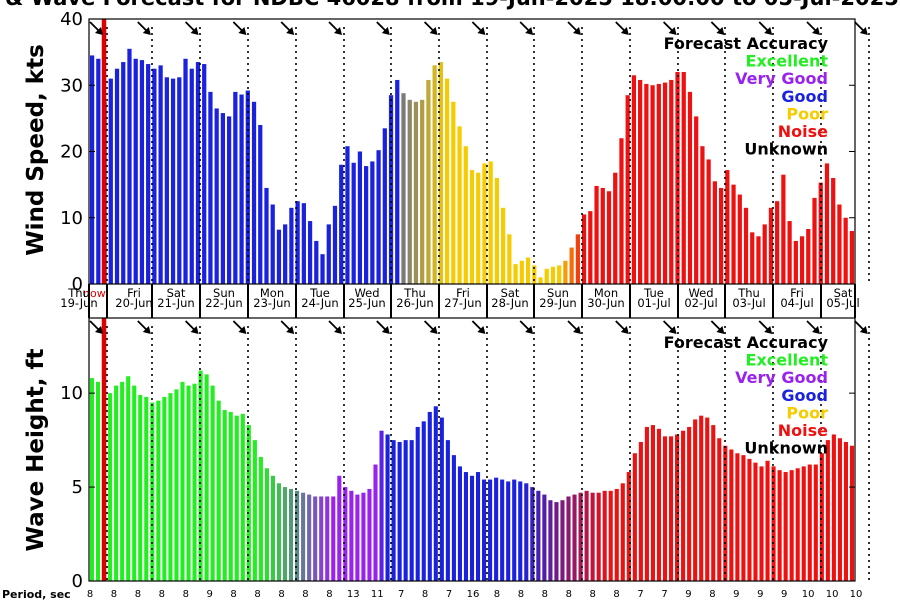 The height and width of the screenshot is (600, 900). Describe the element at coordinates (71, 218) in the screenshot. I see `y-tick-label: 10` at that location.